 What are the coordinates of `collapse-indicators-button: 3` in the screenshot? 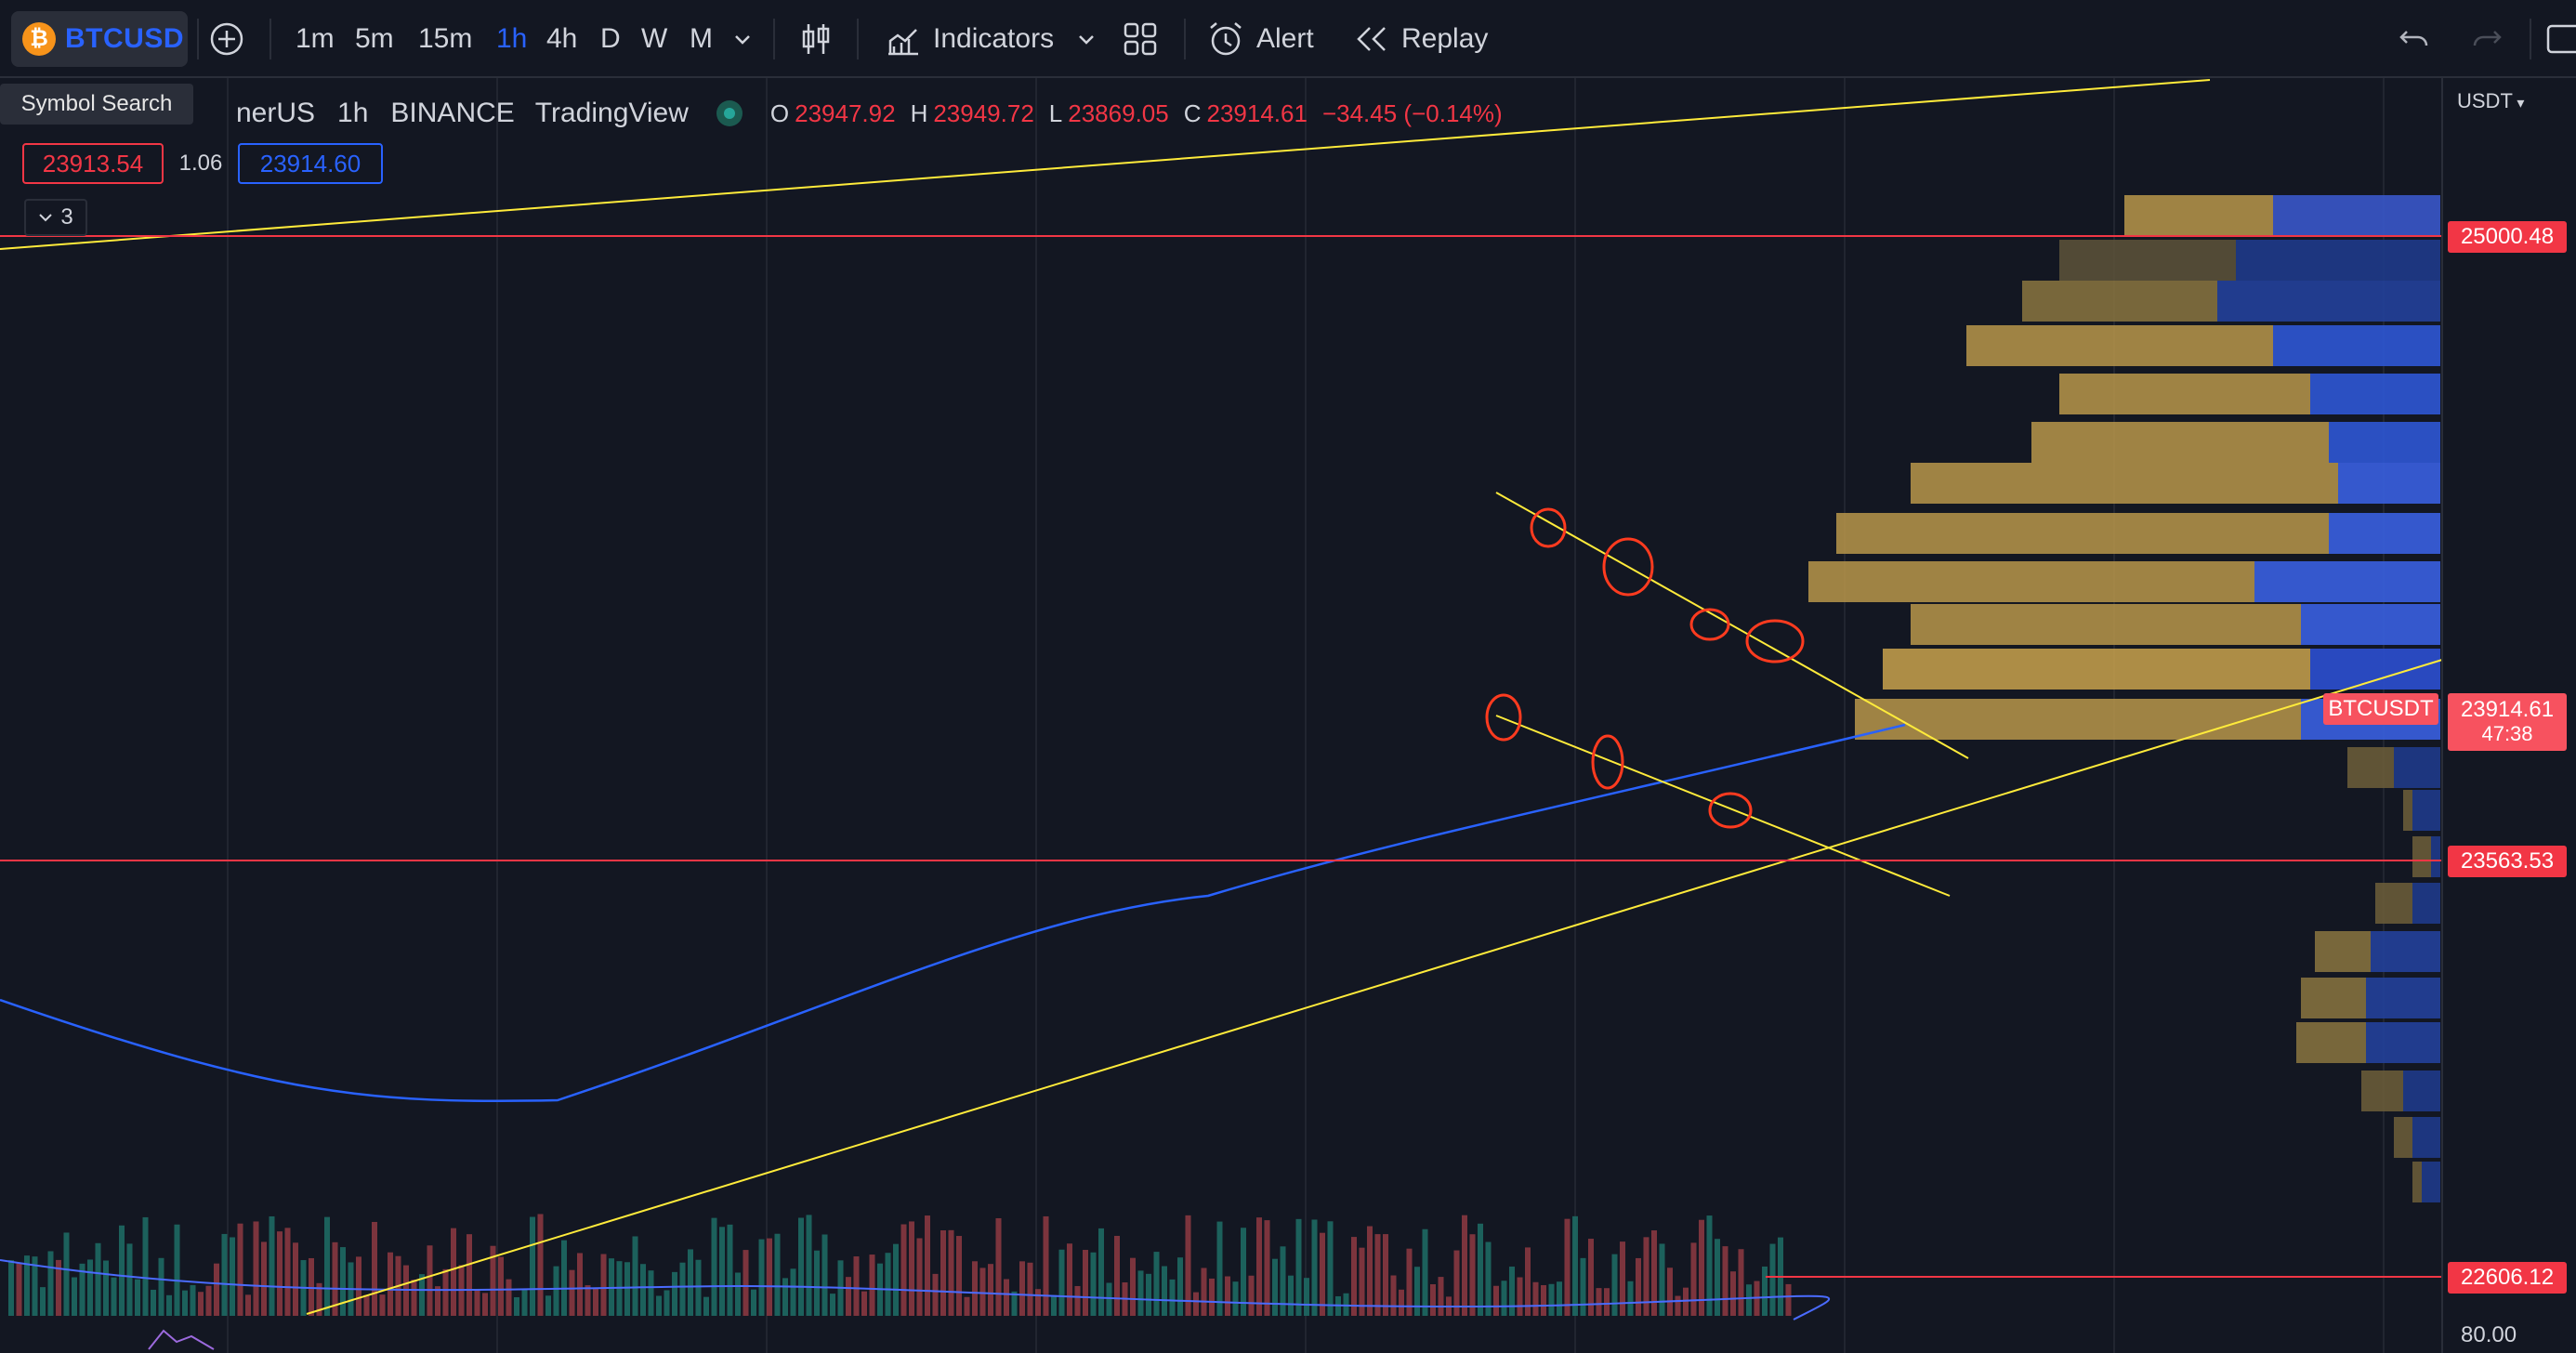 It's located at (55, 217).